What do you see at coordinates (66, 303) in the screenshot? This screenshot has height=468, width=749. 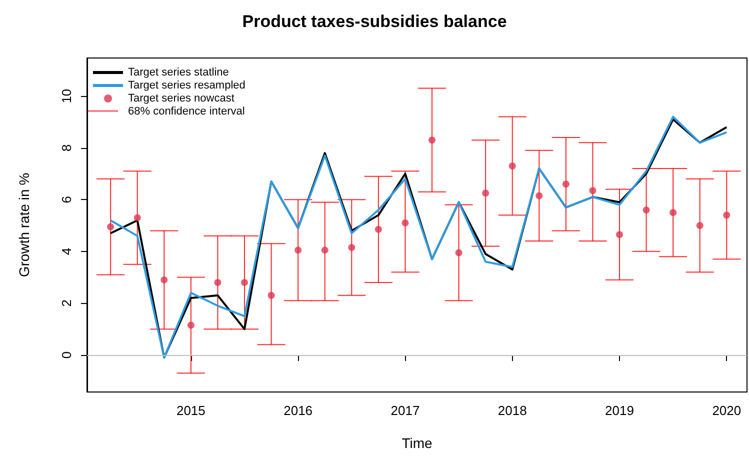 I see `y-tick-label: 2` at bounding box center [66, 303].